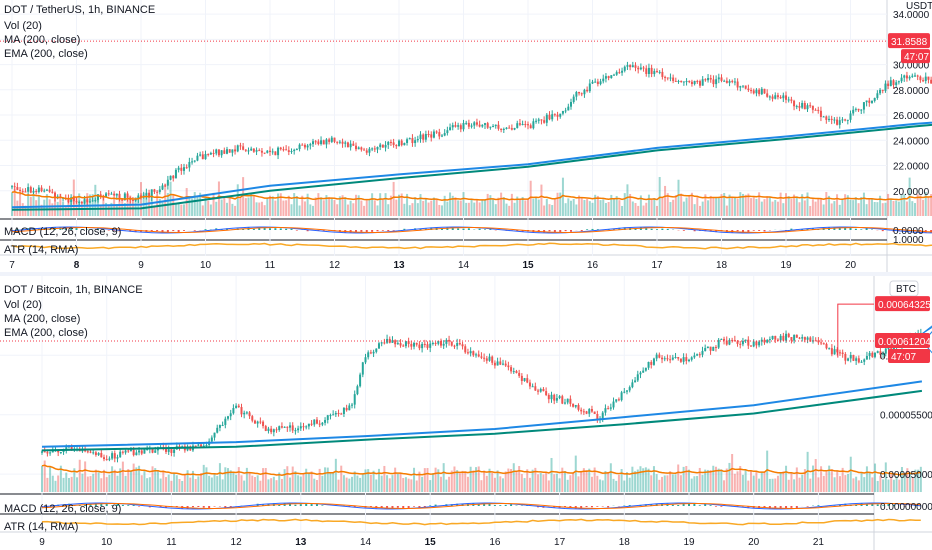  Describe the element at coordinates (481, 506) in the screenshot. I see `macd-indicator` at that location.